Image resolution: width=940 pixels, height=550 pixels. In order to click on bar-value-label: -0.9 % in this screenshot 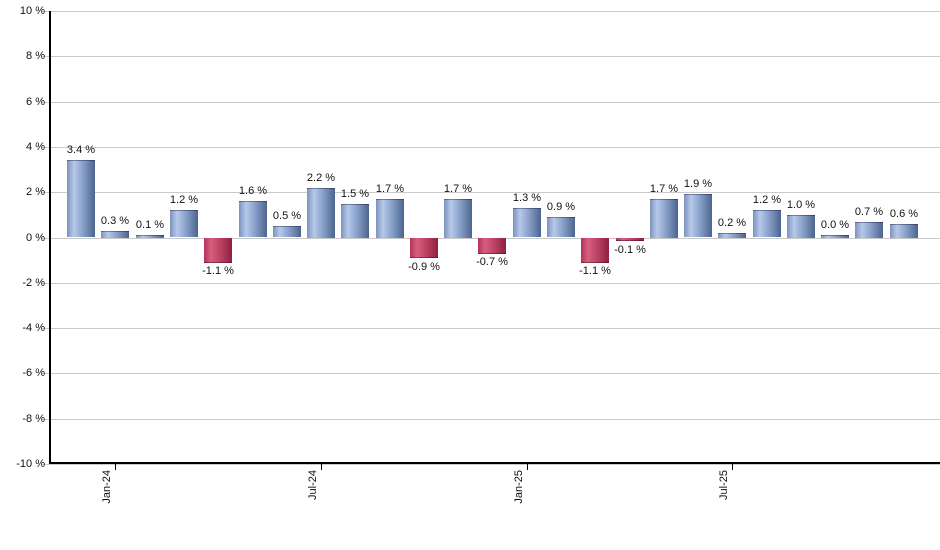, I will do `click(424, 267)`.